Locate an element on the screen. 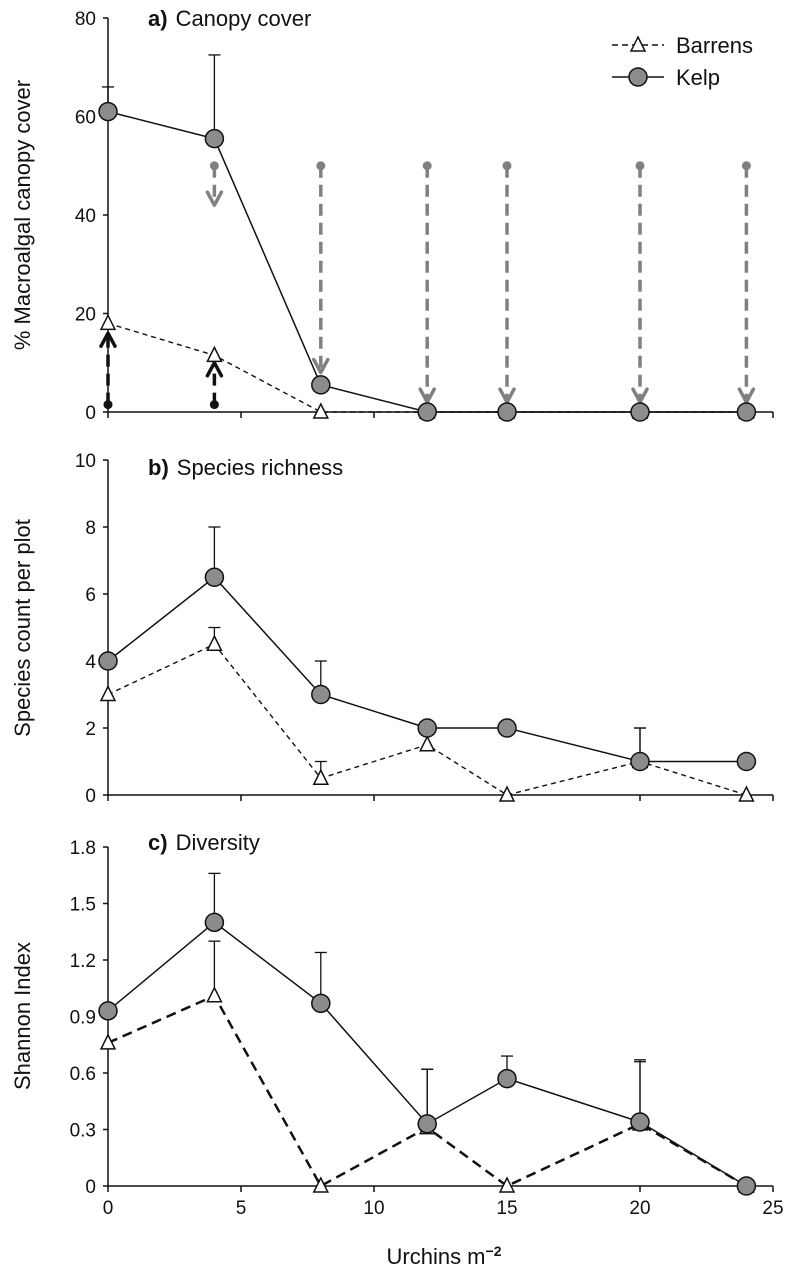  x-axis-title: Urchins m−2 is located at coordinates (444, 1256).